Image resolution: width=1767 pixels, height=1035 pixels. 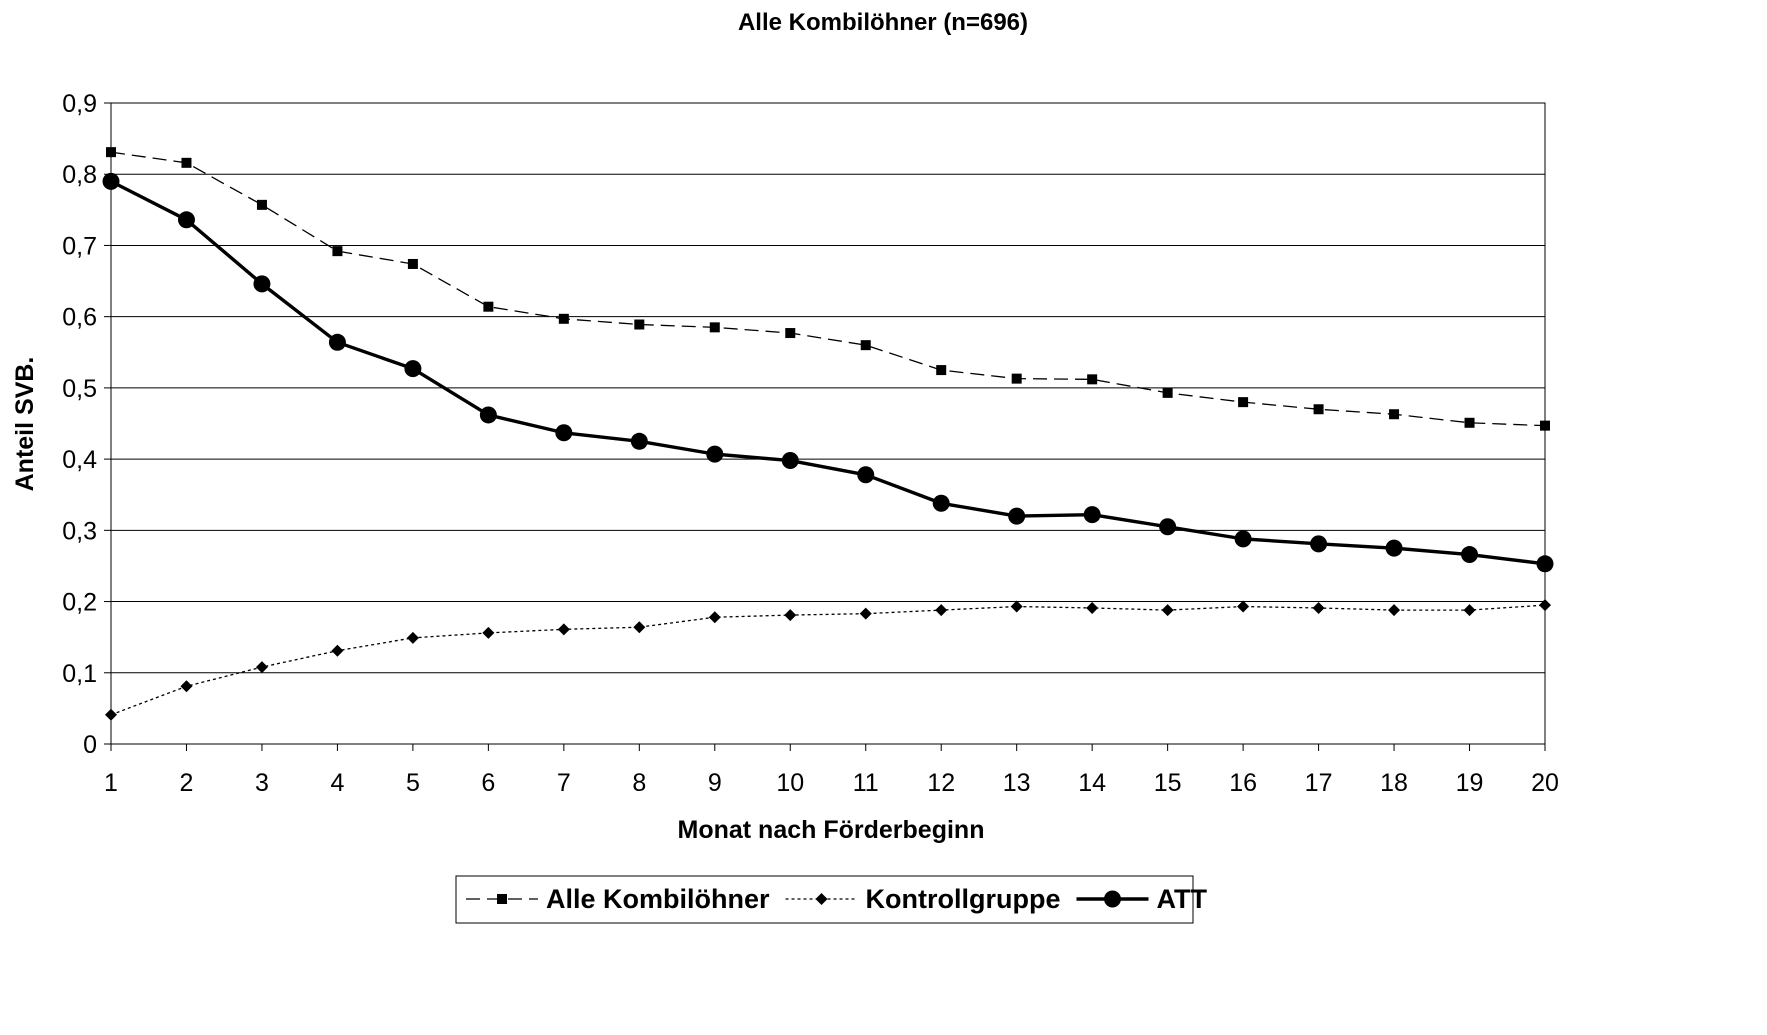 I want to click on legend-item: ATT, so click(x=1142, y=899).